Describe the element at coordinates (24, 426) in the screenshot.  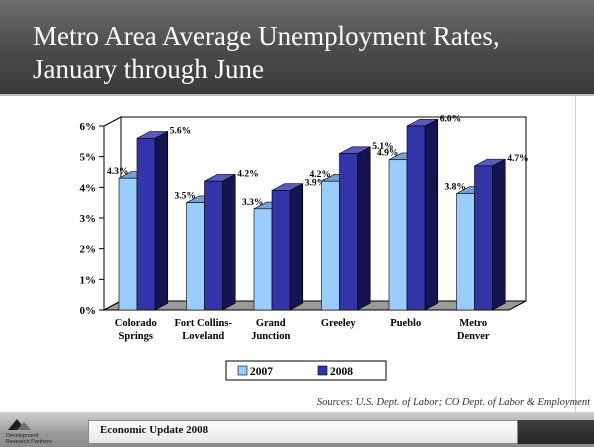
I see `logo-mark-light` at that location.